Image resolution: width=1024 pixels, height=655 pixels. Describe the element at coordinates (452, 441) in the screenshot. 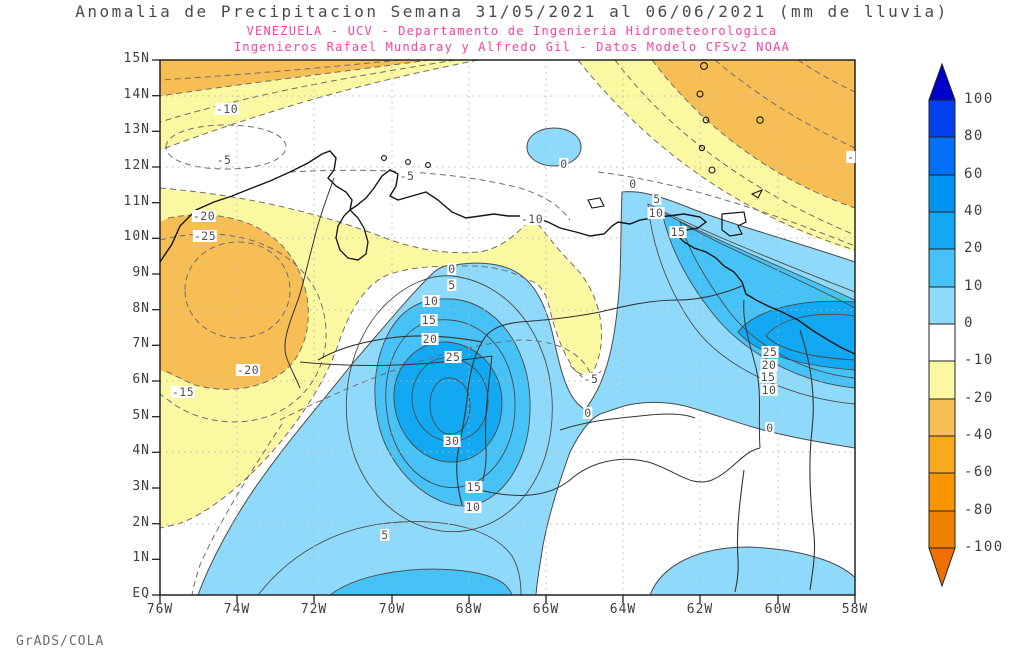

I see `contour-label: 30` at that location.